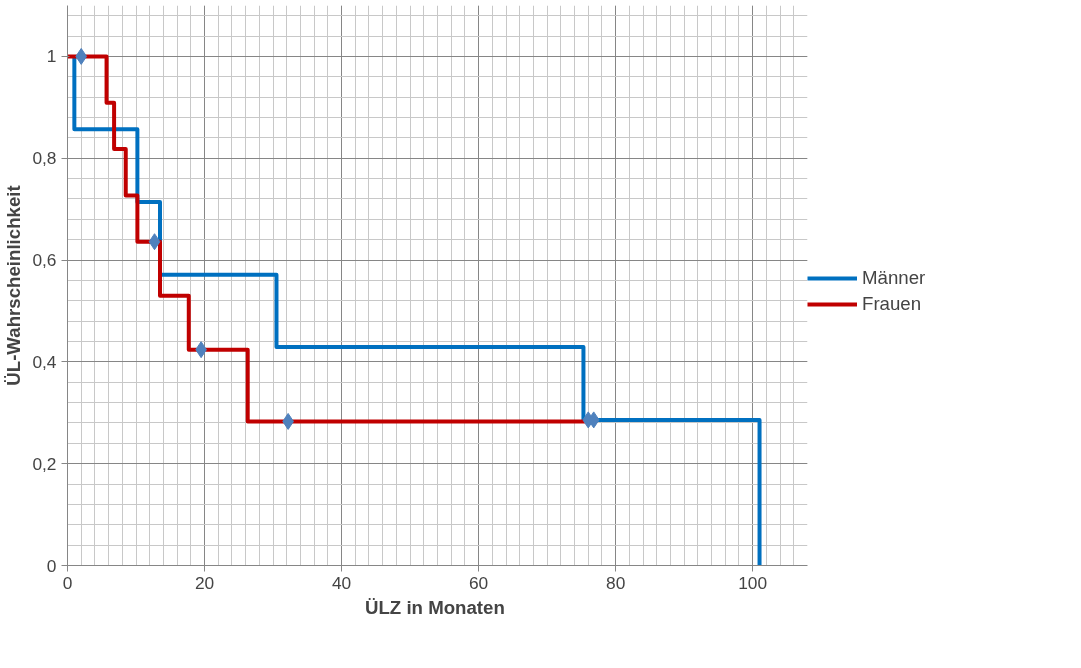 This screenshot has height=668, width=1081. Describe the element at coordinates (478, 582) in the screenshot. I see `x-tick-label: 60` at that location.